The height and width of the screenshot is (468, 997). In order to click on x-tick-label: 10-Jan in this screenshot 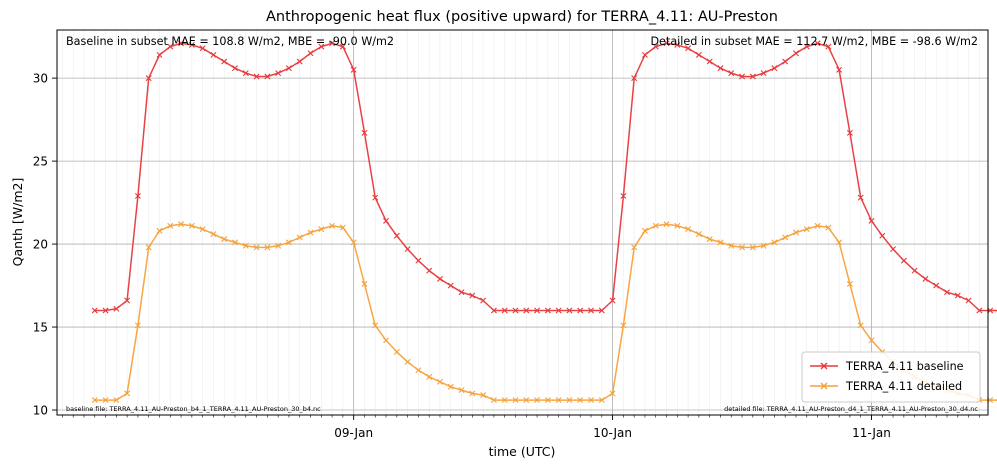, I will do `click(612, 433)`.